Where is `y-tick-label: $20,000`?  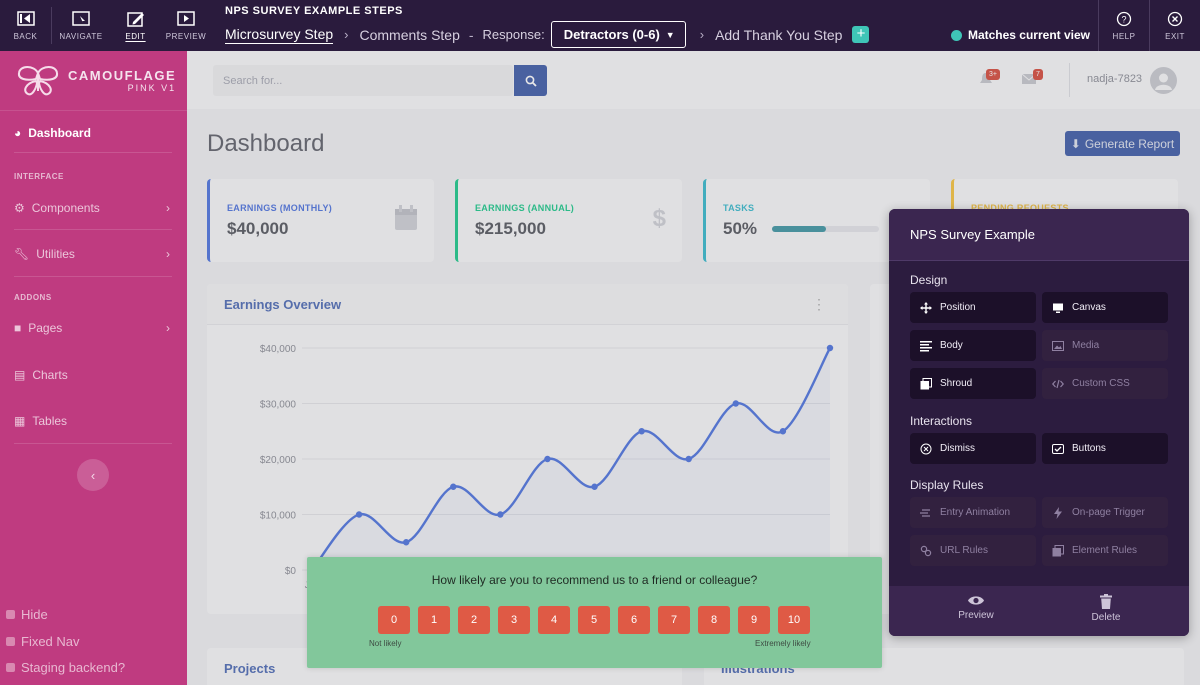
y-tick-label: $20,000 is located at coordinates (278, 460).